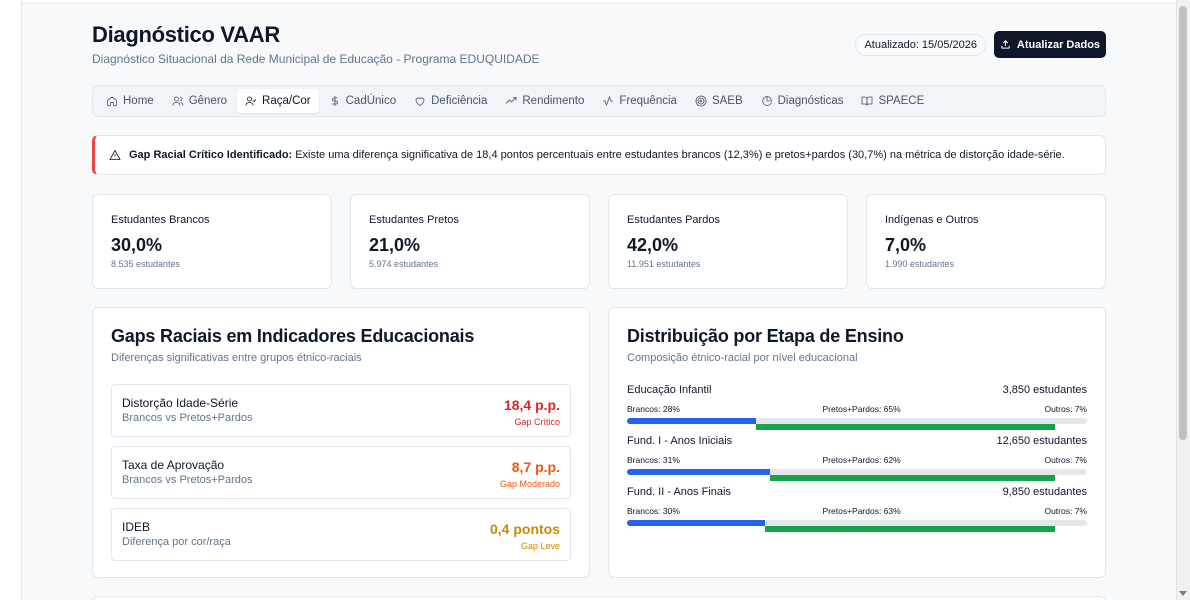 The height and width of the screenshot is (600, 1190). I want to click on brancos-label: Brancos: 31%, so click(653, 460).